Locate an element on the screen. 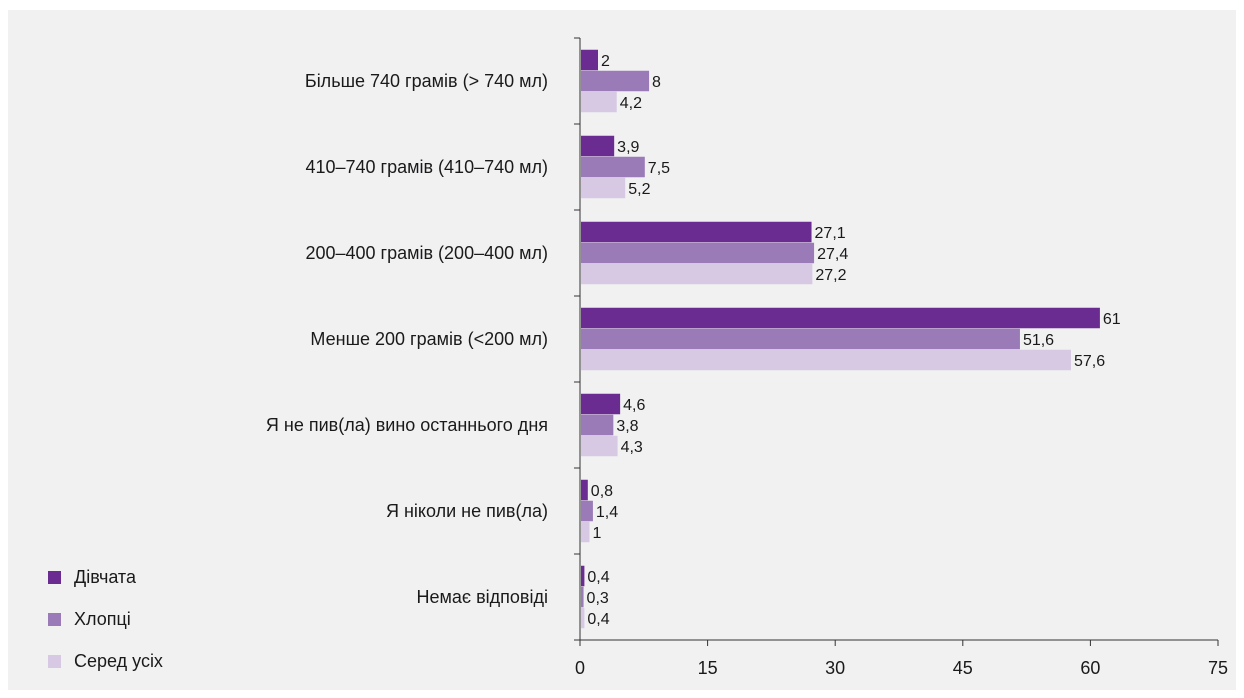  legend-item-all: Серед усіх is located at coordinates (105, 661).